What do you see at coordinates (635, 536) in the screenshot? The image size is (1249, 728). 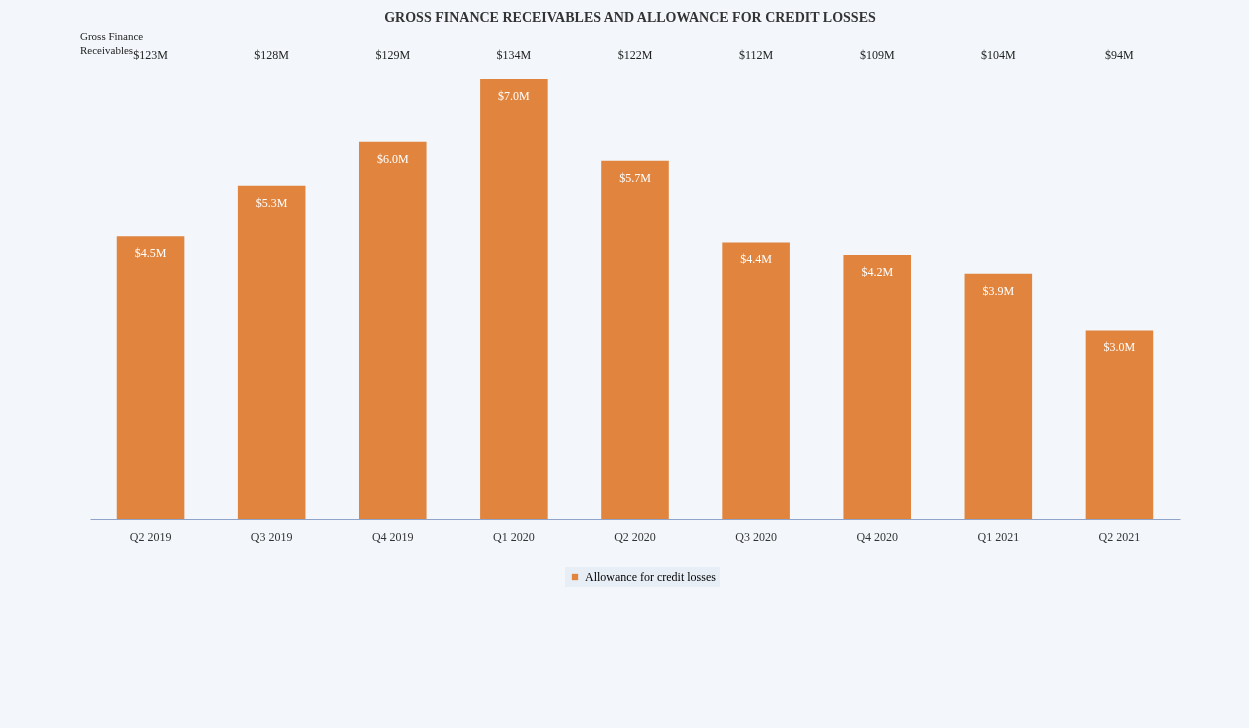 I see `x-tick-label: Q2 2020` at bounding box center [635, 536].